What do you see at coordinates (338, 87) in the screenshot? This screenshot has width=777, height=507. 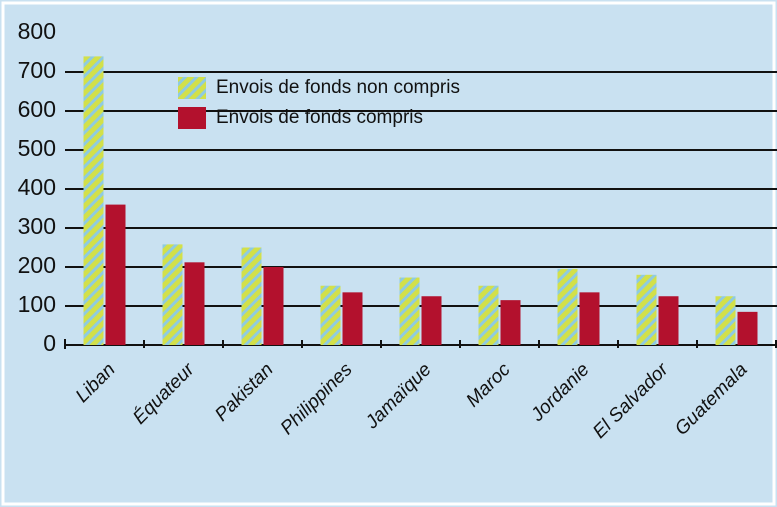 I see `legend-label: Envois de fonds non compris` at bounding box center [338, 87].